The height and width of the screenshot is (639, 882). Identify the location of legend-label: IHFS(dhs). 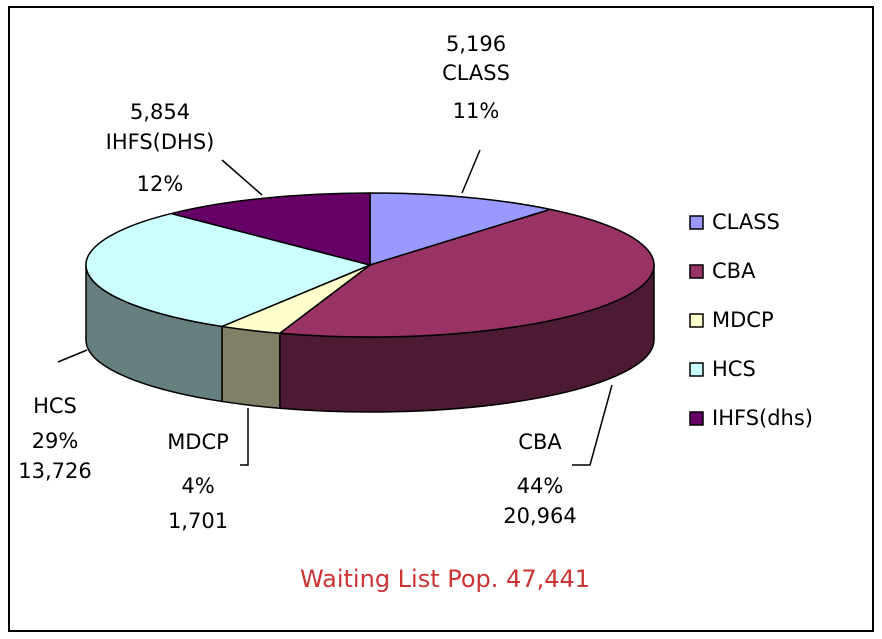
(762, 418).